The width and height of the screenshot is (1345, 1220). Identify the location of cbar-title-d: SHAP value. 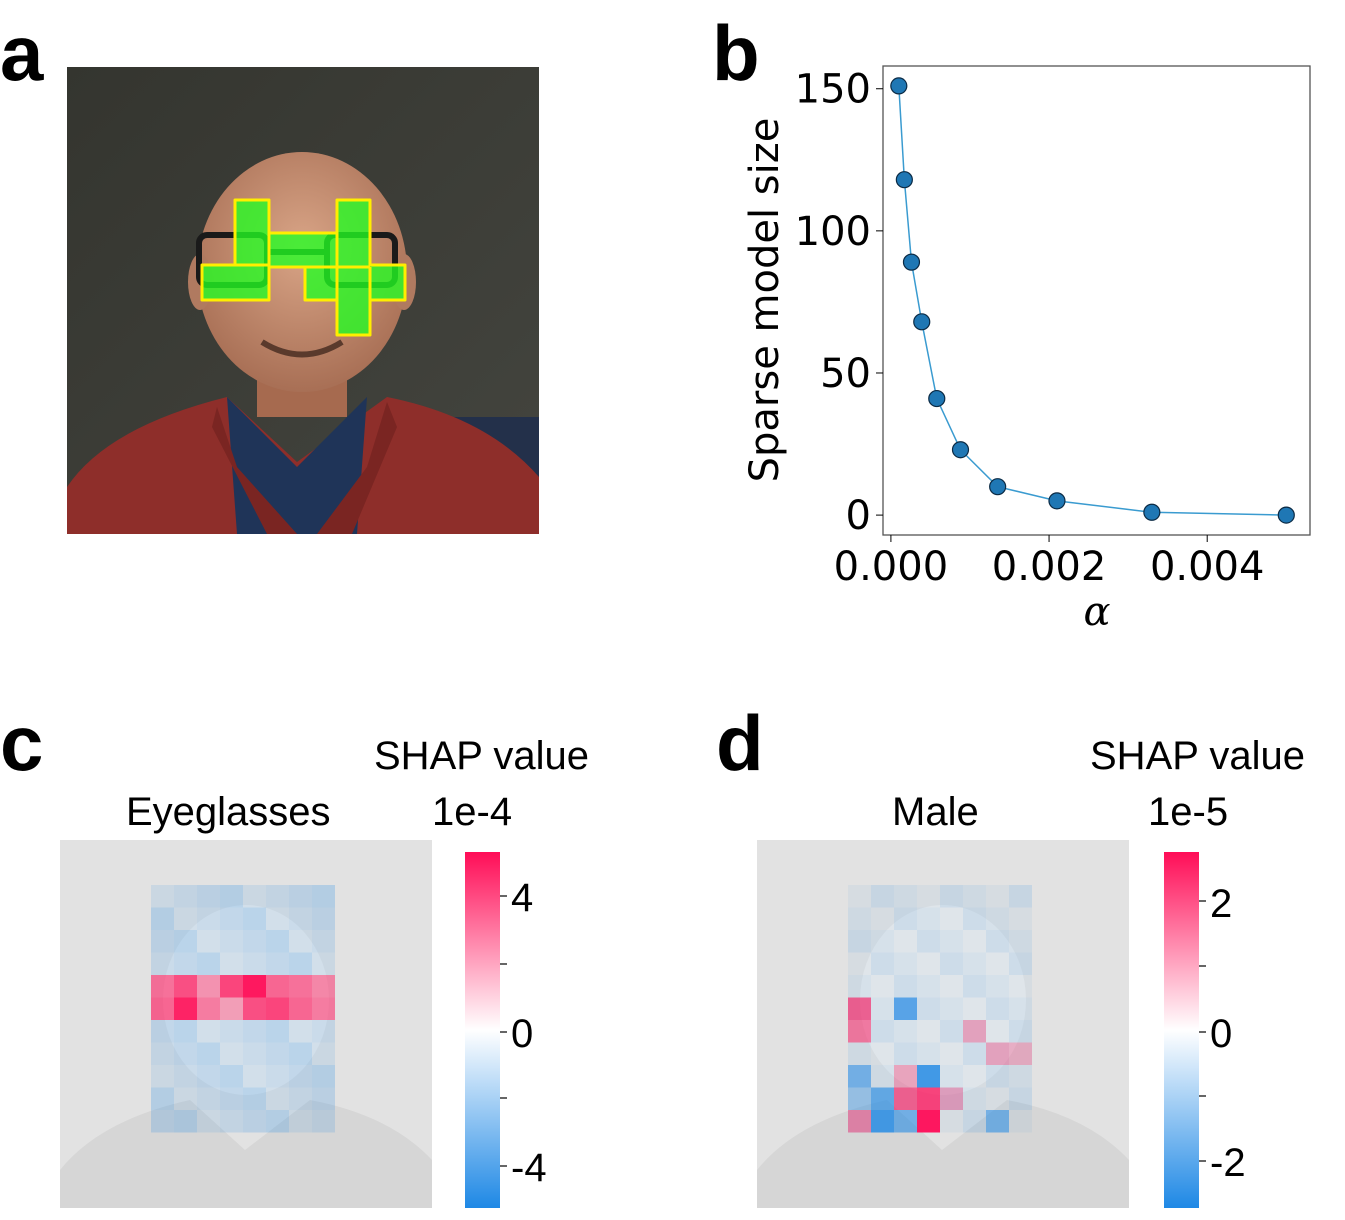
(1197, 756).